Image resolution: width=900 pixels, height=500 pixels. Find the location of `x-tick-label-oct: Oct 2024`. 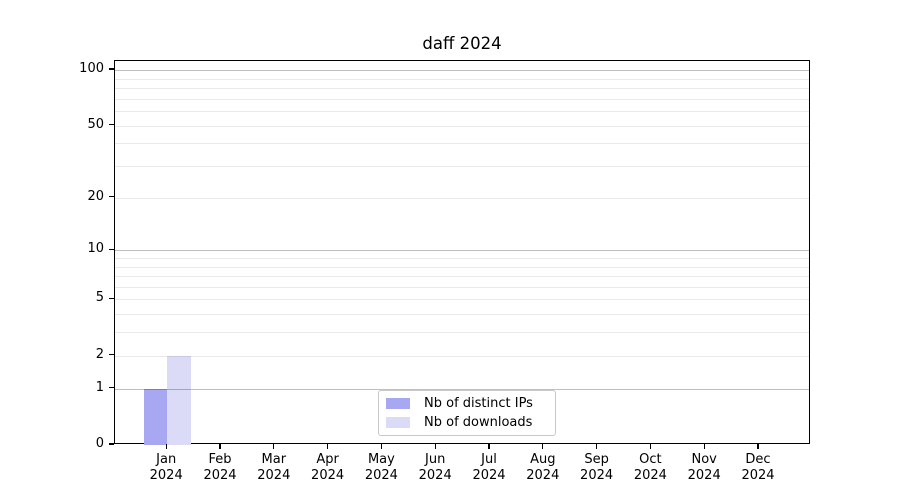

x-tick-label-oct: Oct 2024 is located at coordinates (650, 467).